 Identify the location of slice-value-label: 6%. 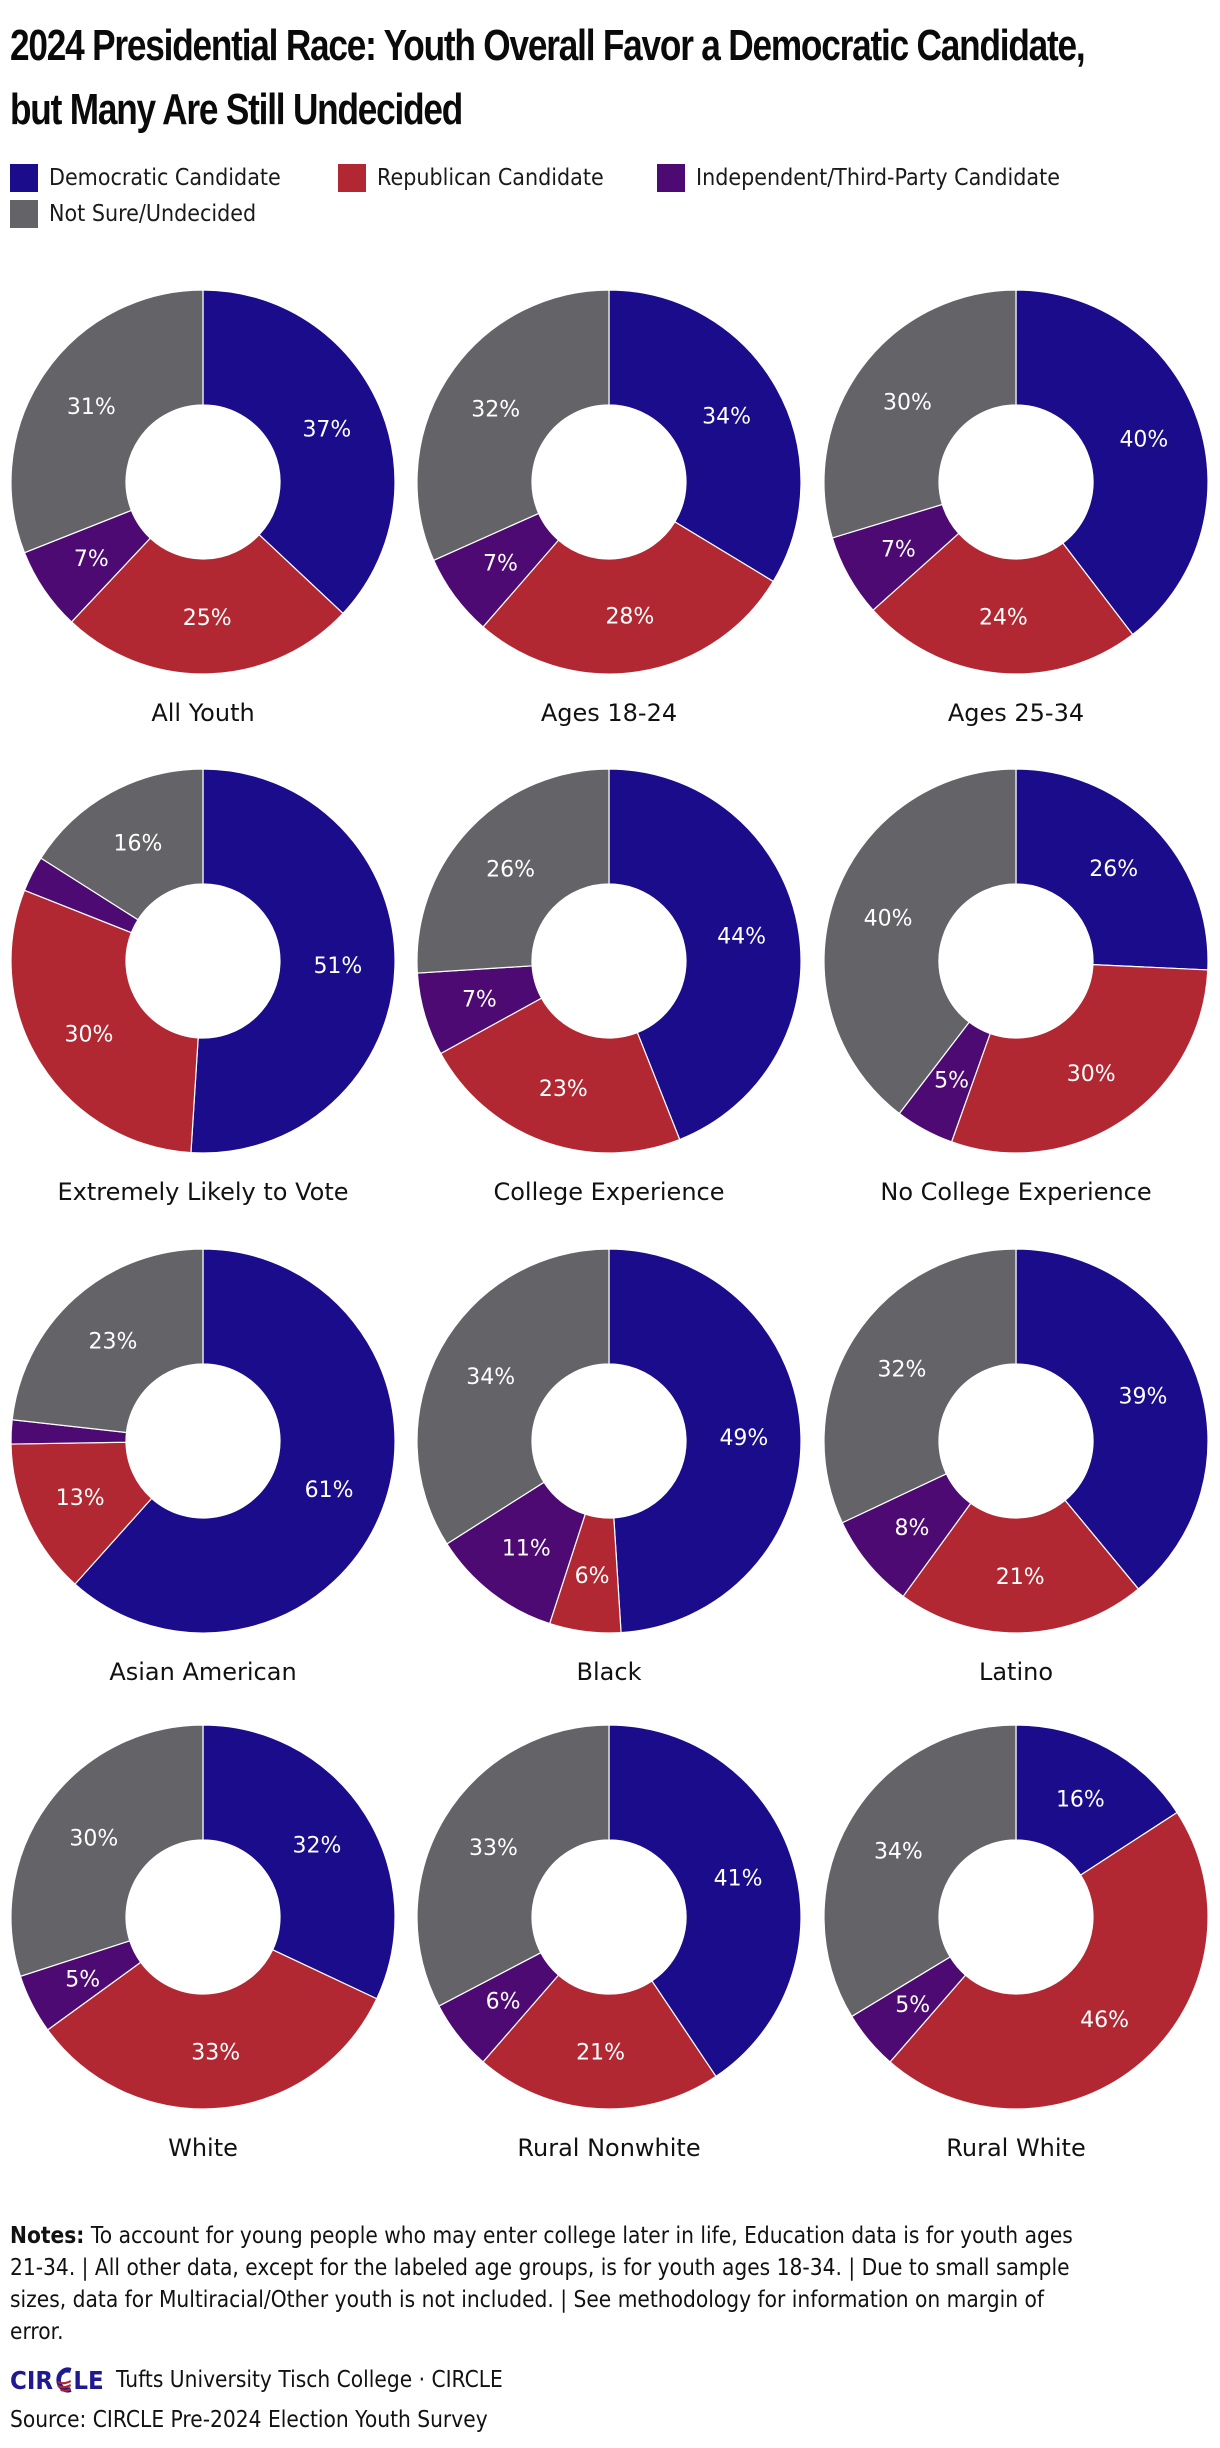
(503, 2002).